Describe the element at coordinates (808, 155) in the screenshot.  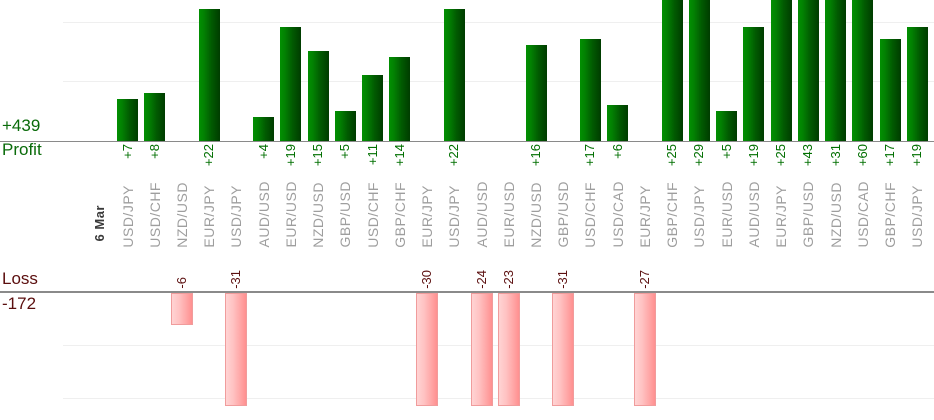
I see `profit-value-label: +43` at that location.